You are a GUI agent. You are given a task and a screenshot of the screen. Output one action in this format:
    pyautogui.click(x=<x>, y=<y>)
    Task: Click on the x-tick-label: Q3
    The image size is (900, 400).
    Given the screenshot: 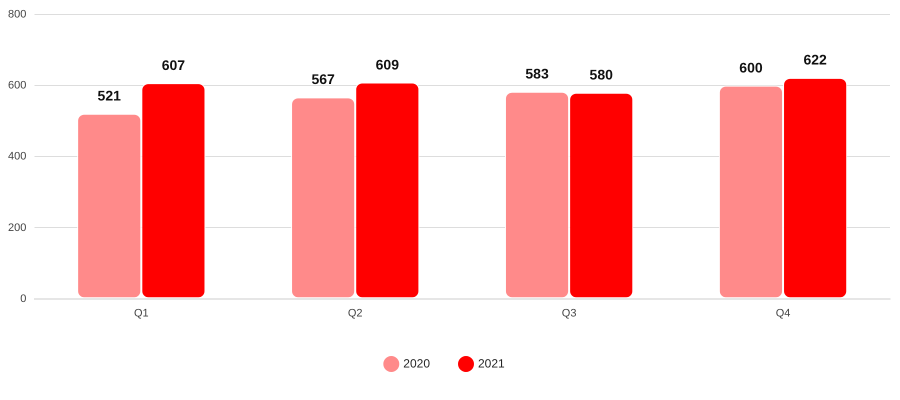 What is the action you would take?
    pyautogui.click(x=569, y=313)
    